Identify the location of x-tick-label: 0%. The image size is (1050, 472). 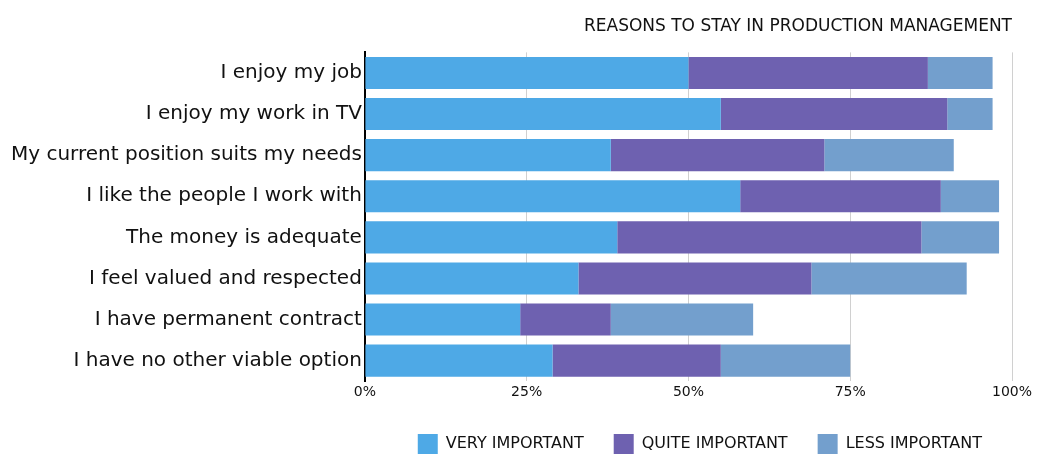
(364, 391).